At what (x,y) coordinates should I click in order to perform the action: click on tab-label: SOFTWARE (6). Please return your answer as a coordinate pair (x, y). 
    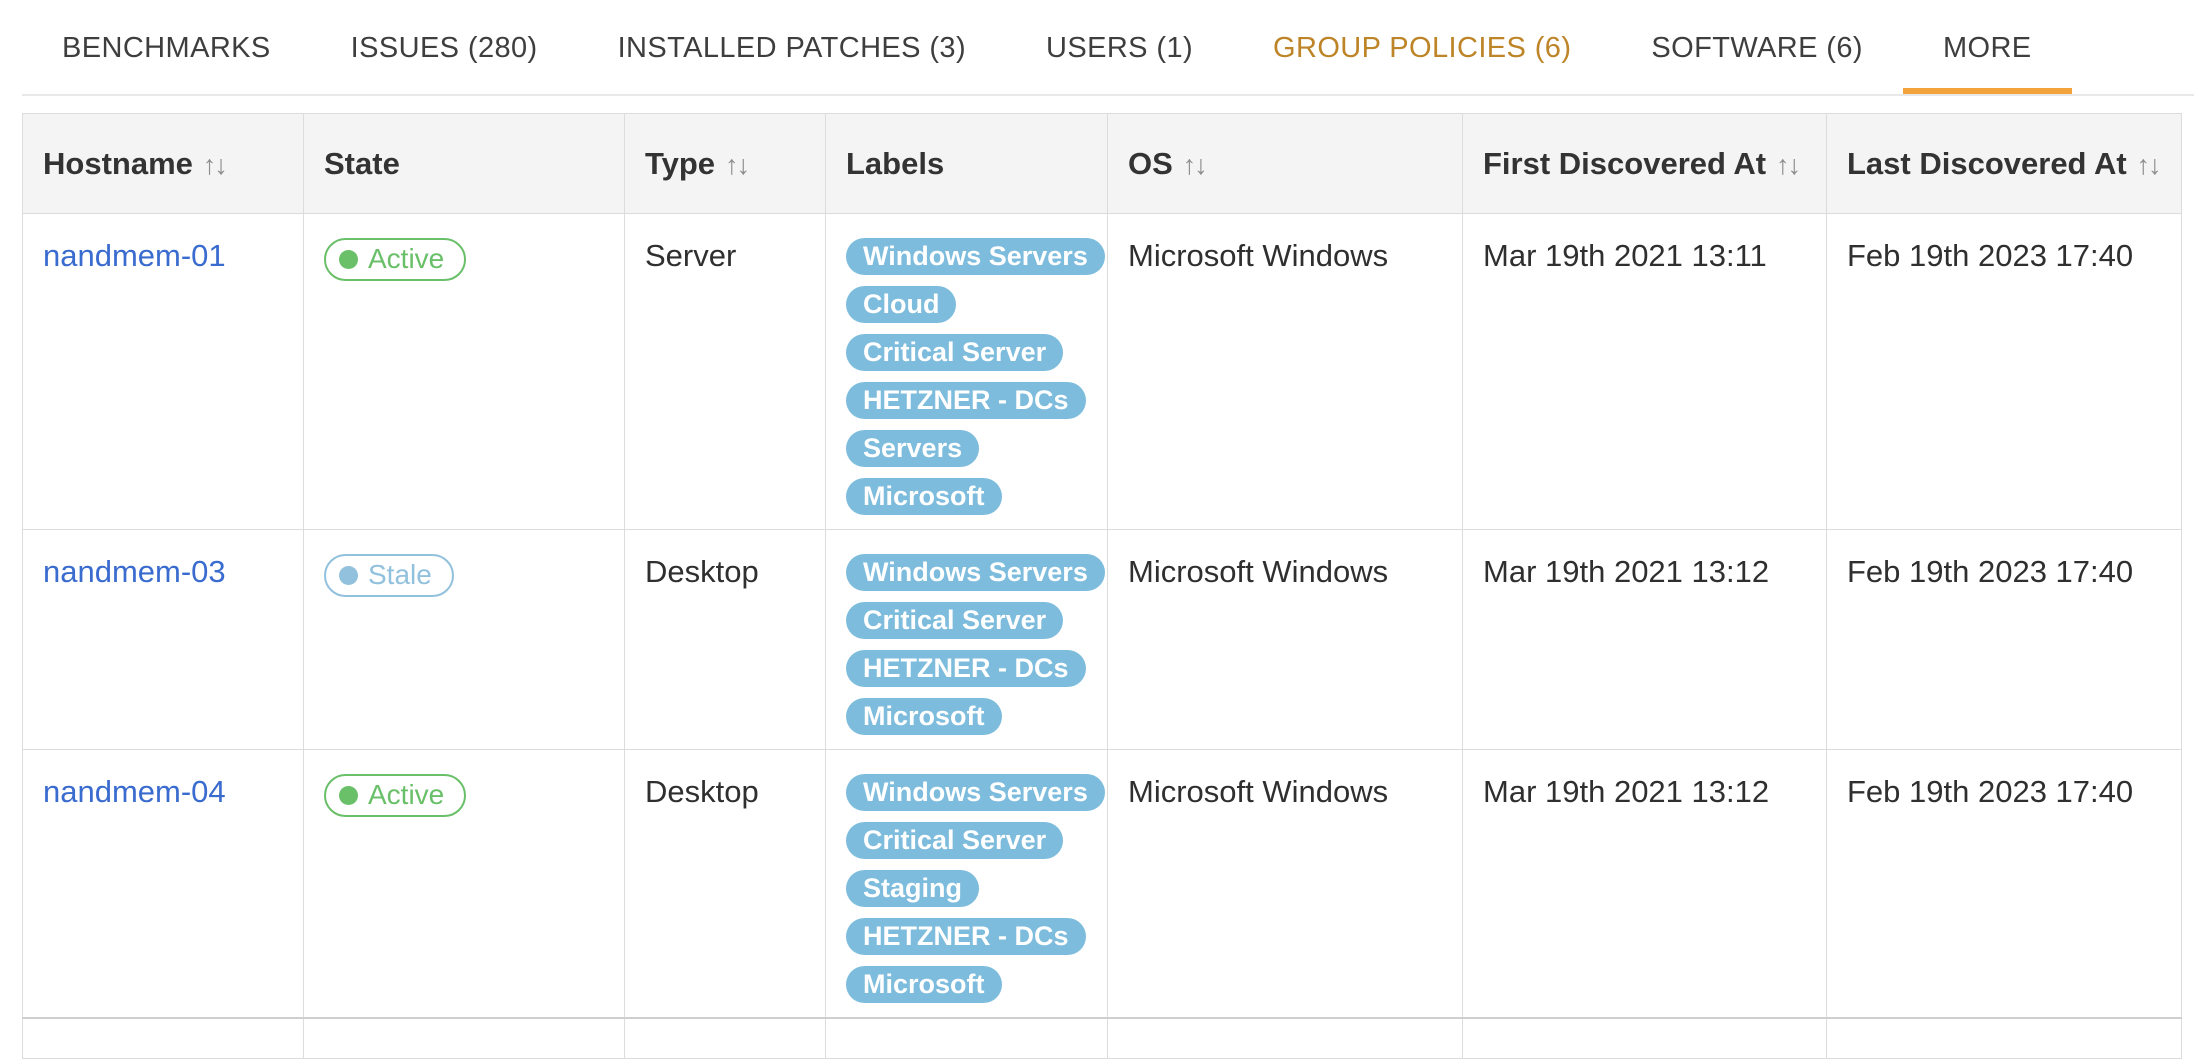
    Looking at the image, I should click on (1757, 47).